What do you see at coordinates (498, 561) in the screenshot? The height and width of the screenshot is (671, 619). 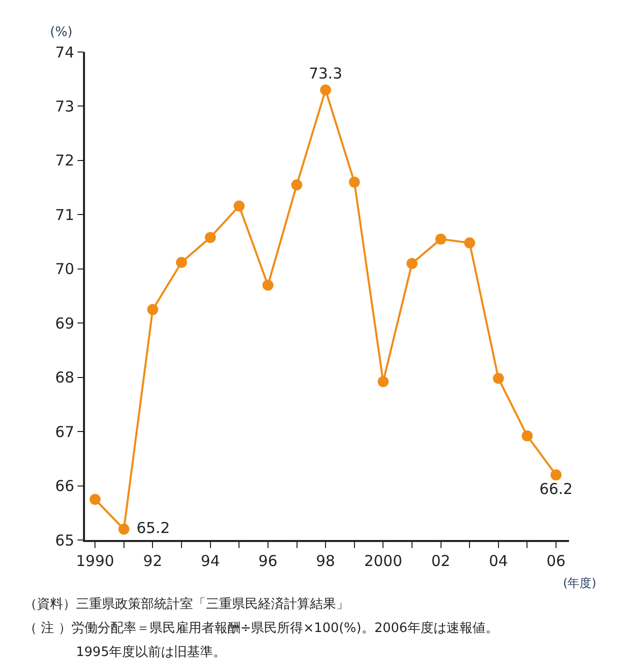 I see `x-tick-label: 04` at bounding box center [498, 561].